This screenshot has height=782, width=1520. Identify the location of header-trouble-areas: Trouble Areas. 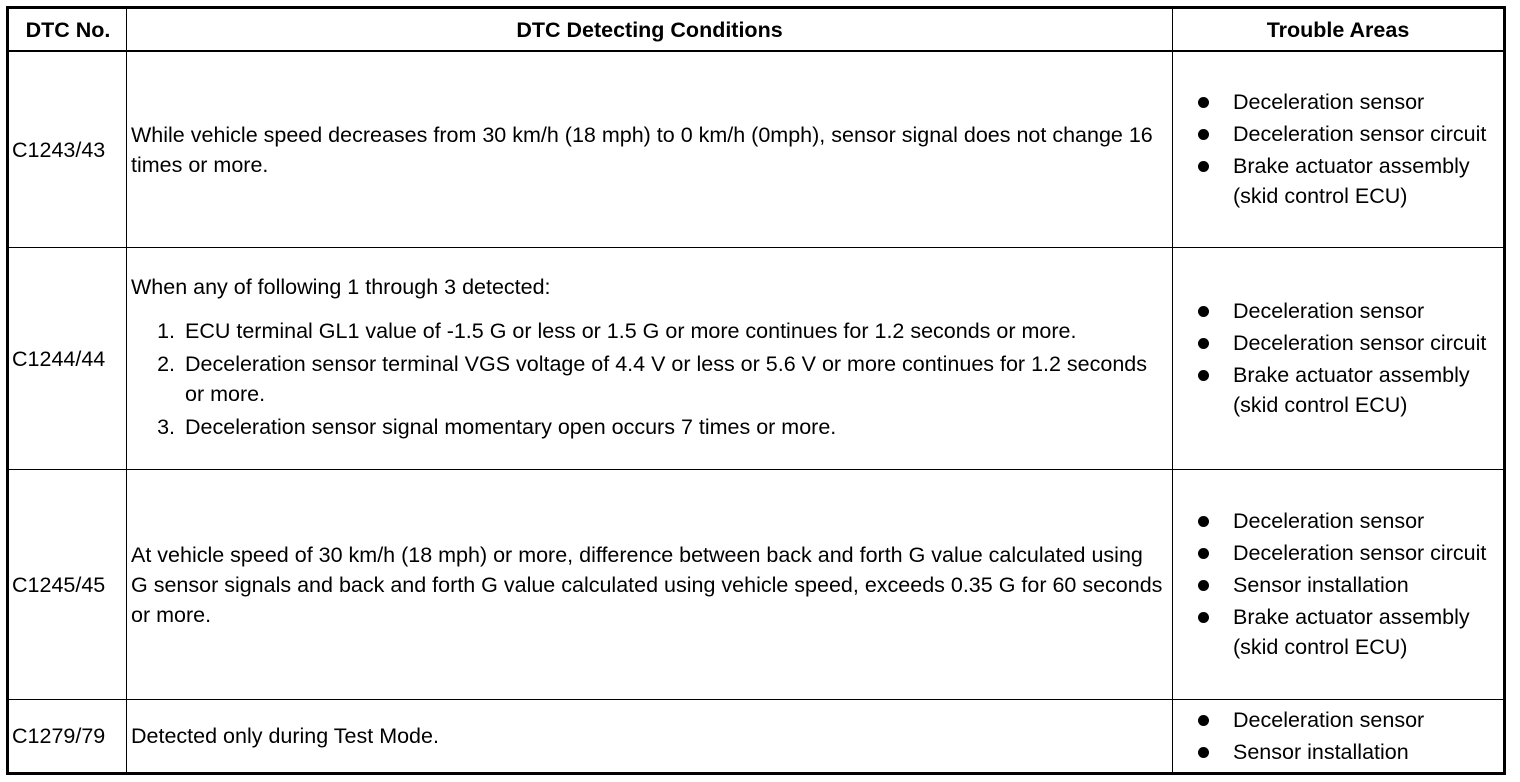
(1338, 29).